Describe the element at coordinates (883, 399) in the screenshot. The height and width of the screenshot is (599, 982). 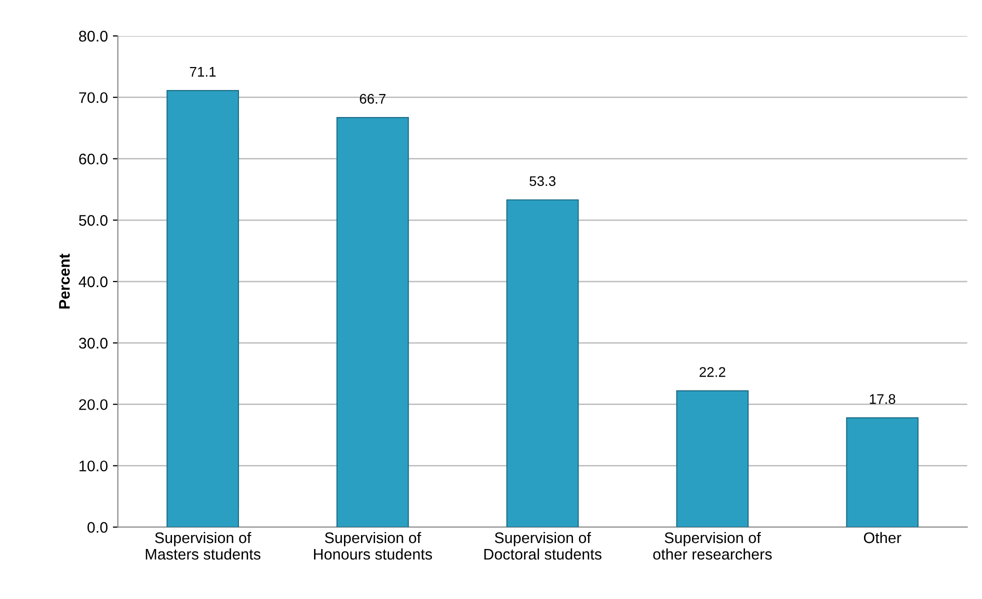
I see `data-label: 17.8` at that location.